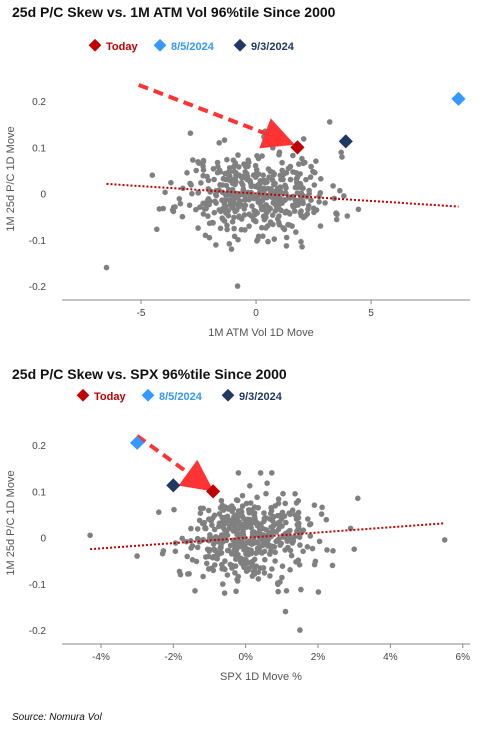 The image size is (496, 736). What do you see at coordinates (371, 313) in the screenshot?
I see `x-tick-label: 5` at bounding box center [371, 313].